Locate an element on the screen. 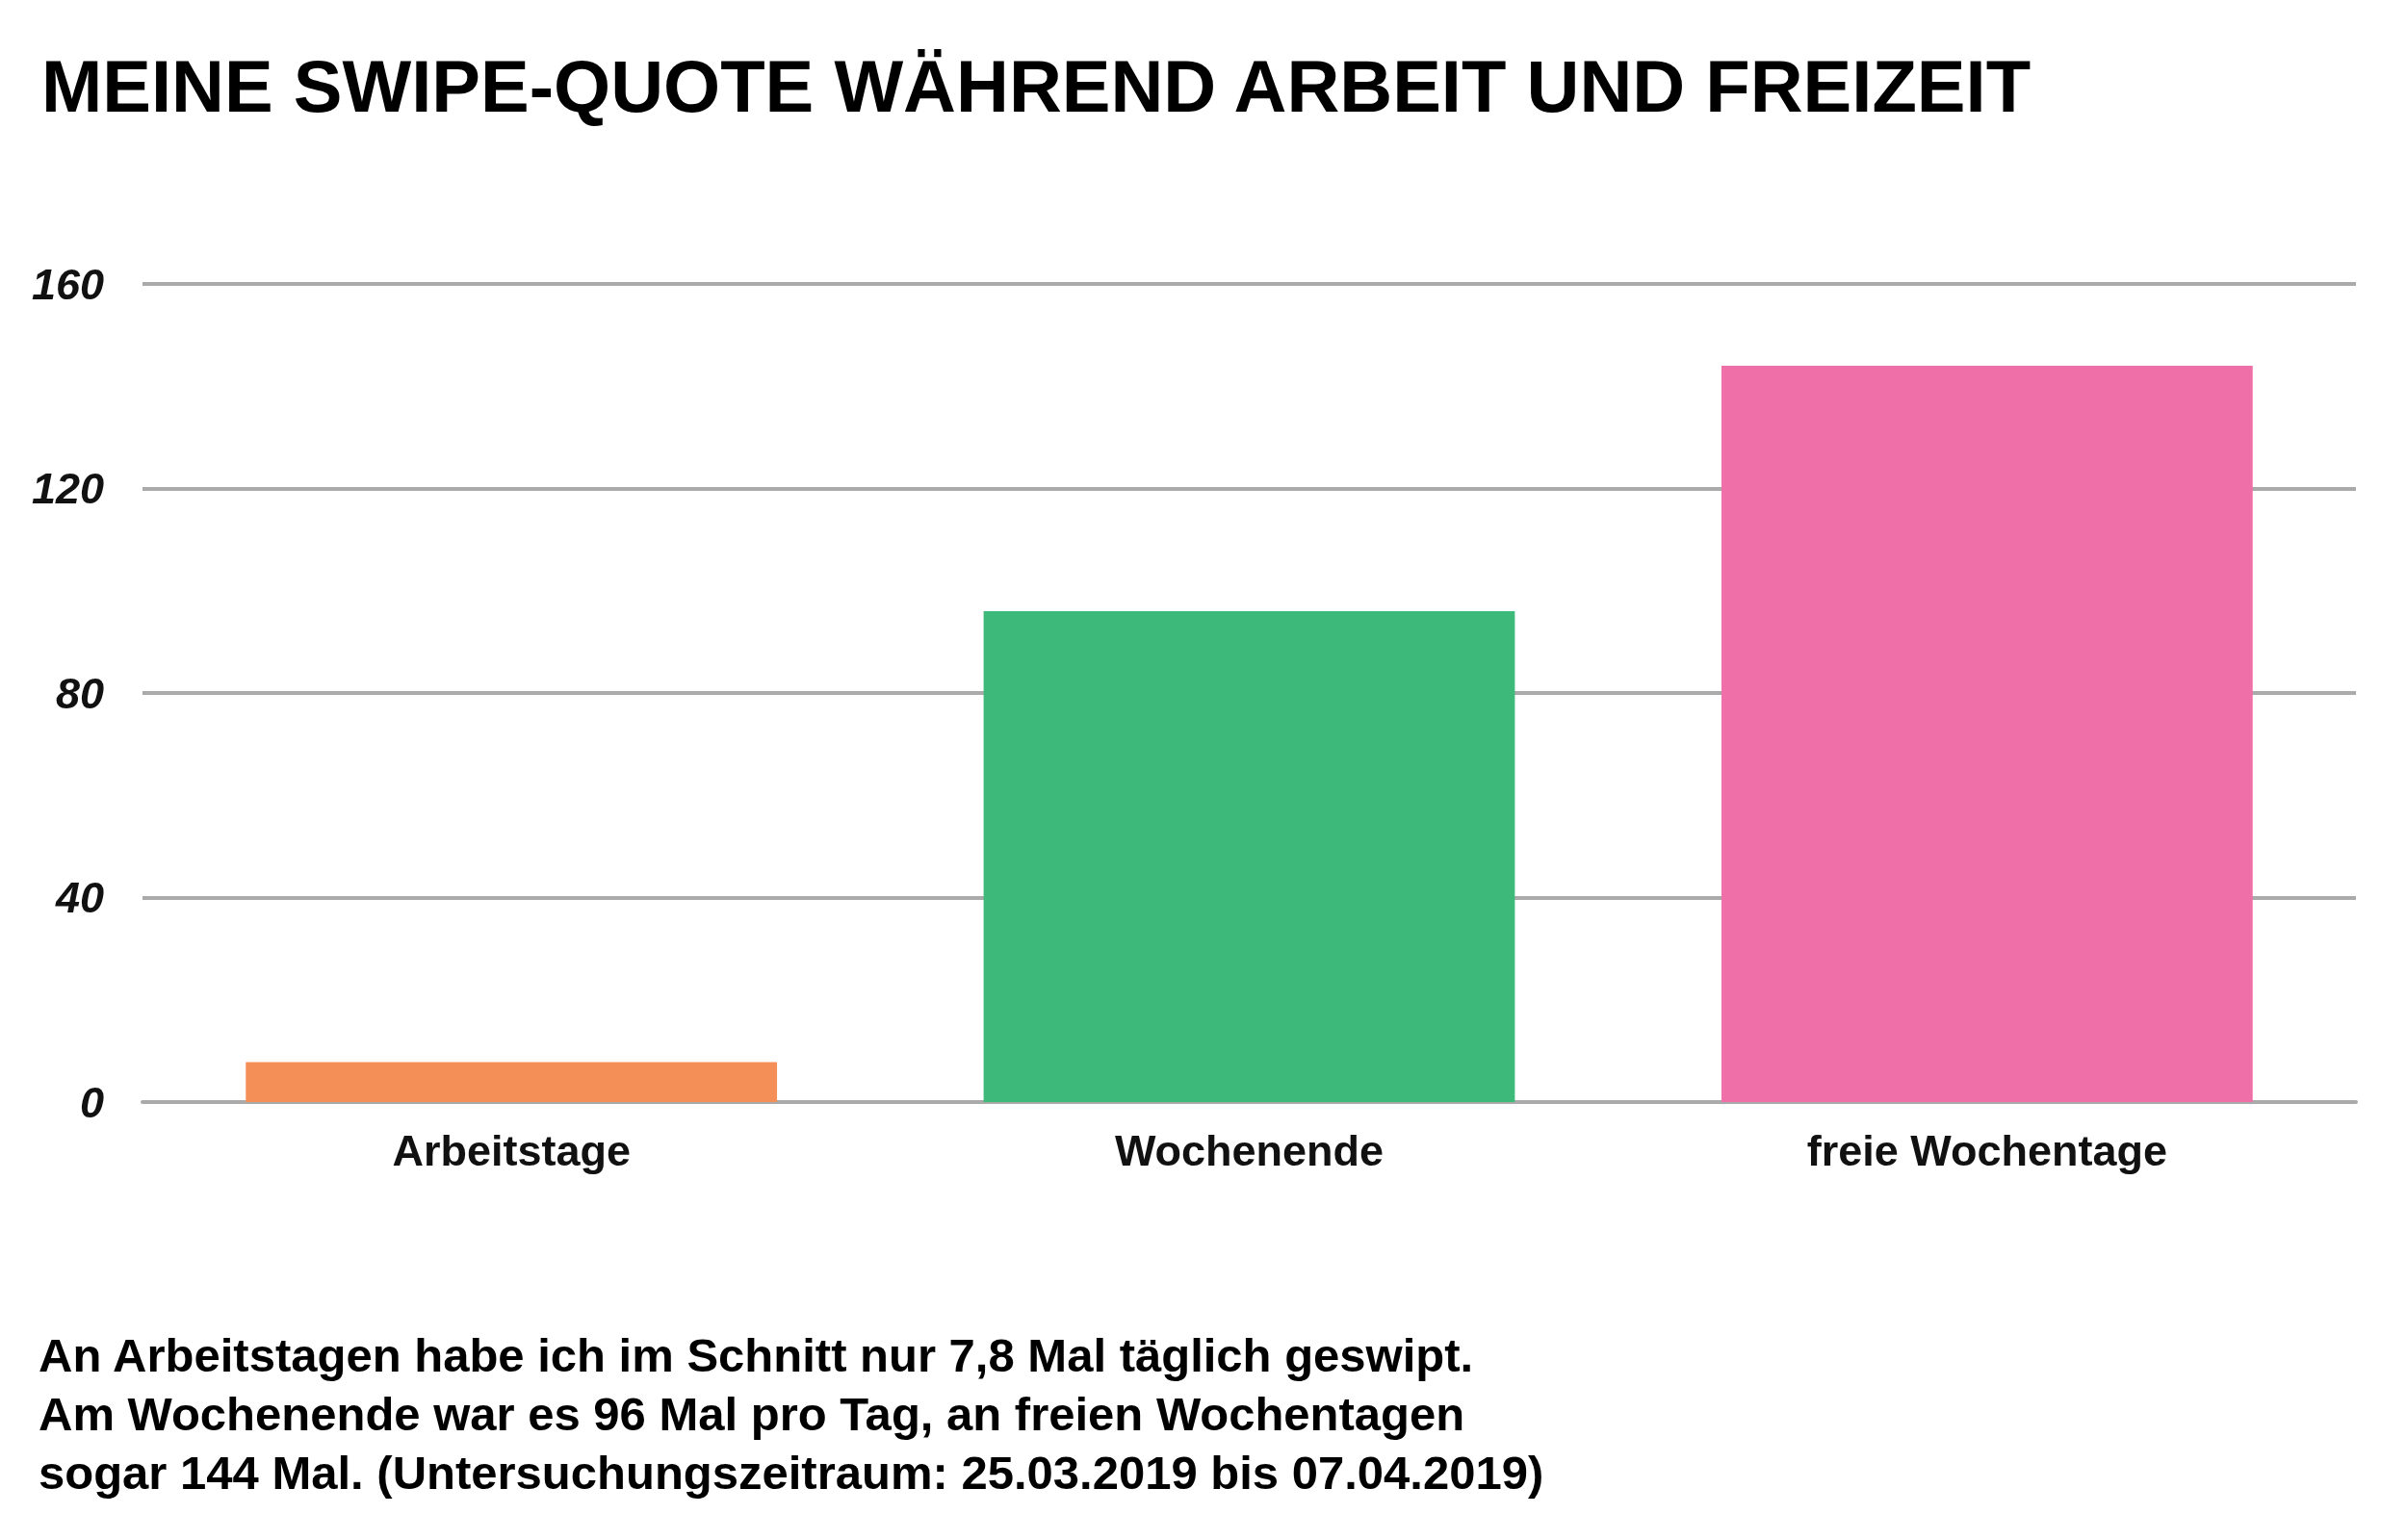 This screenshot has width=2407, height=1540. text: An Arbeitstagen habe ich im Schnitt nur 7,8 Mal täglich geswipt. is located at coordinates (756, 1354).